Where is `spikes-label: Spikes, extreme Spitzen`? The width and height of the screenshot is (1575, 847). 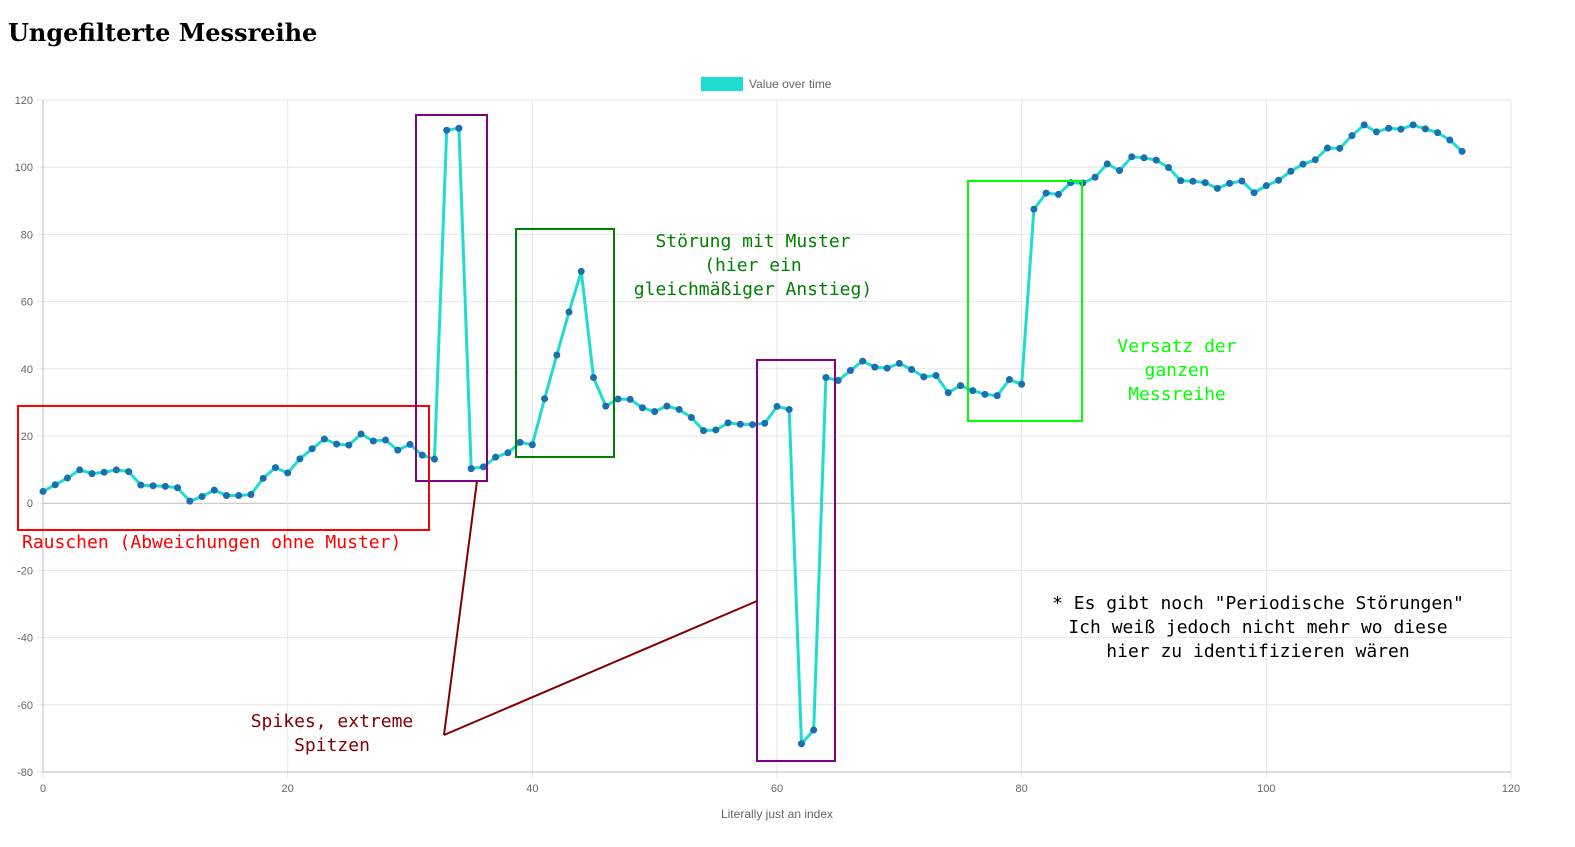 spikes-label: Spikes, extreme Spitzen is located at coordinates (332, 733).